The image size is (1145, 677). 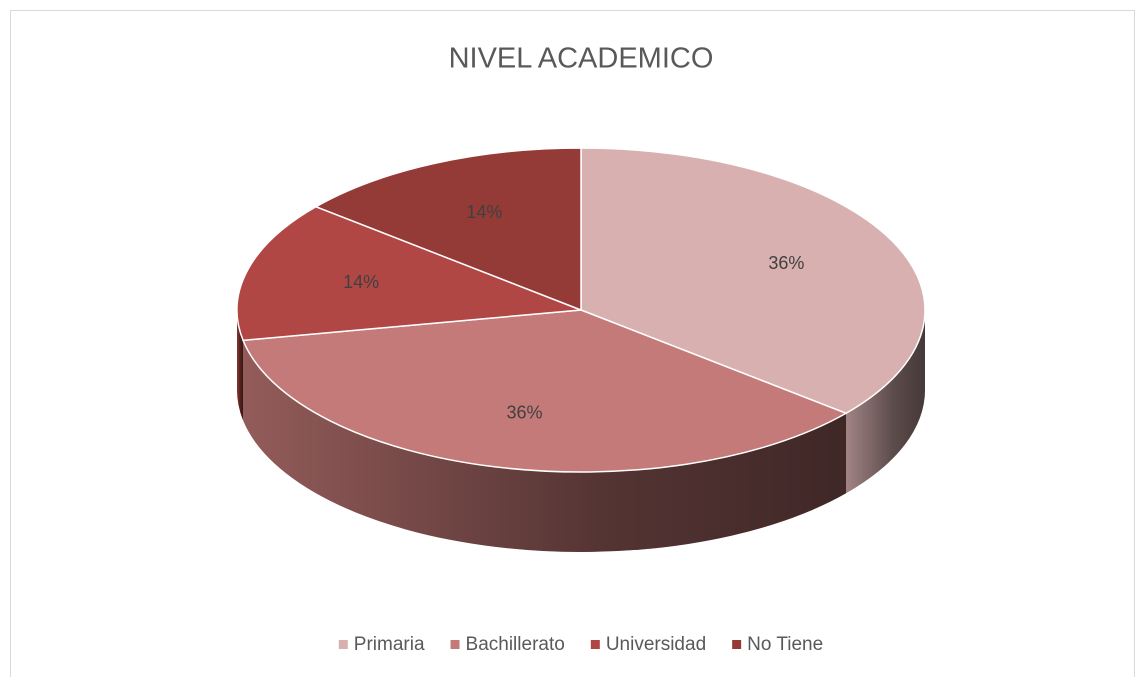 What do you see at coordinates (581, 59) in the screenshot?
I see `chart-title: NIVEL ACADEMICO` at bounding box center [581, 59].